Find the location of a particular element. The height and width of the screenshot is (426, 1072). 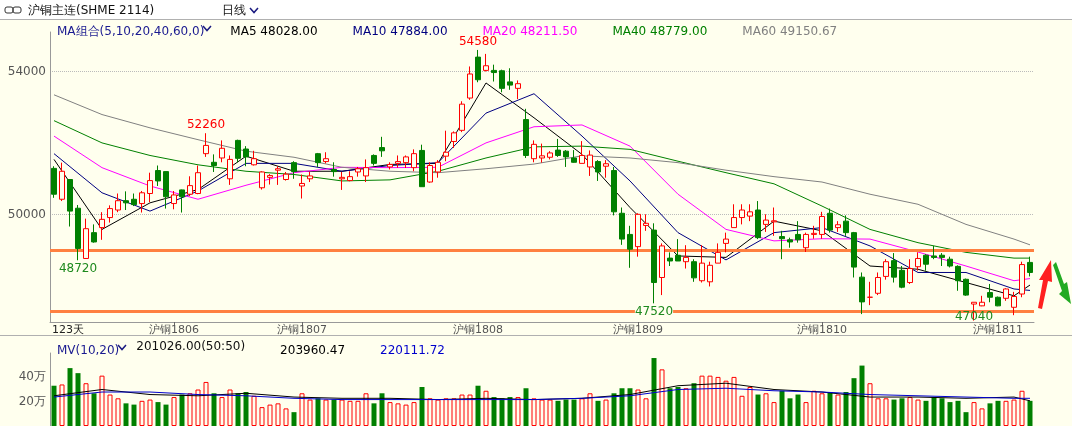

x-tick-label: 沪铜1809 is located at coordinates (638, 329).